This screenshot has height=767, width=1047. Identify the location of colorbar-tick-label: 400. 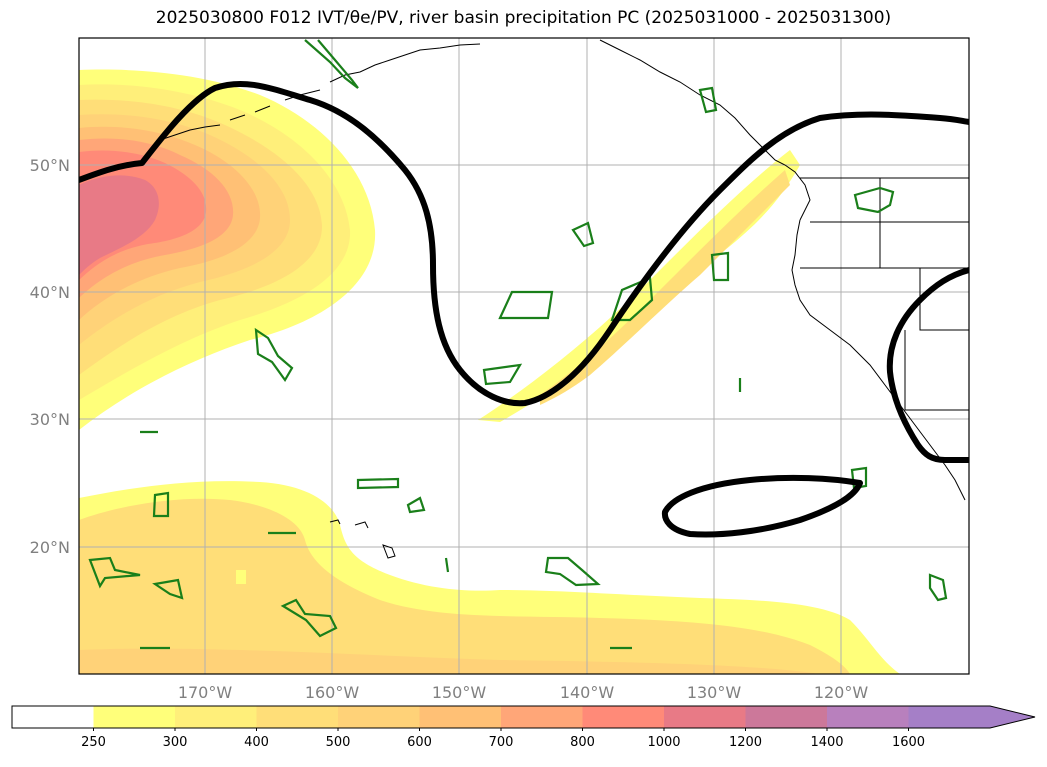
(256, 742).